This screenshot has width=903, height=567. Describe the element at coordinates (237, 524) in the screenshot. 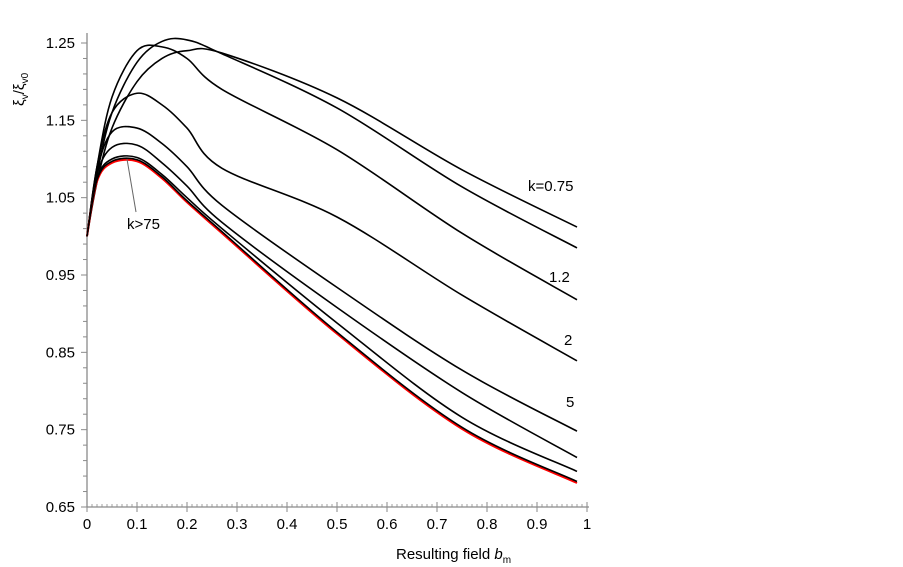

I see `x-tick-label: 0.3` at that location.